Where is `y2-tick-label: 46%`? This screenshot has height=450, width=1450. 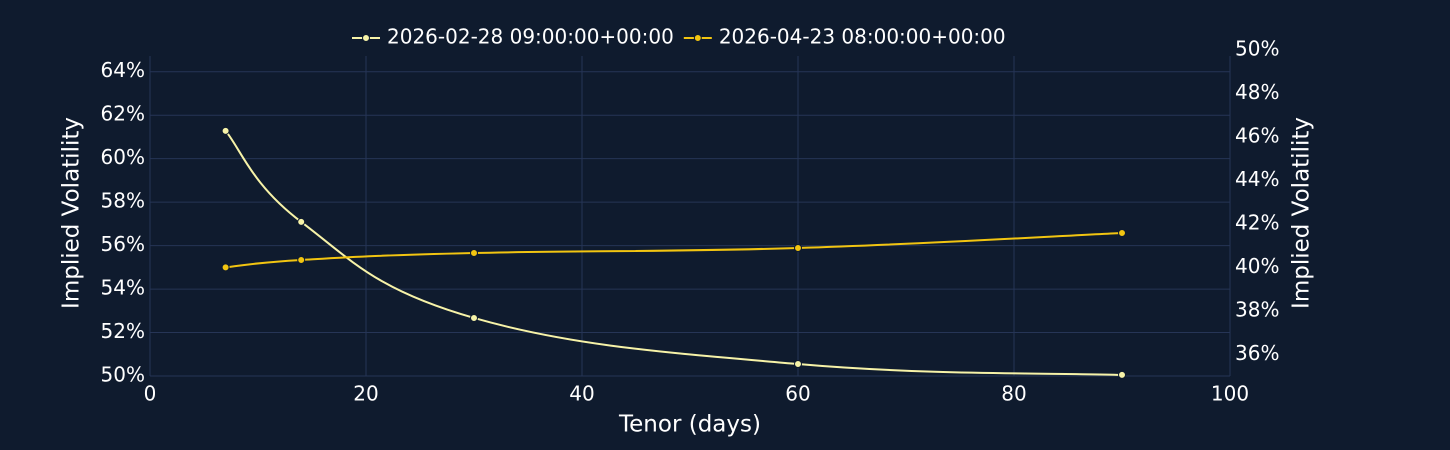 y2-tick-label: 46% is located at coordinates (1257, 135).